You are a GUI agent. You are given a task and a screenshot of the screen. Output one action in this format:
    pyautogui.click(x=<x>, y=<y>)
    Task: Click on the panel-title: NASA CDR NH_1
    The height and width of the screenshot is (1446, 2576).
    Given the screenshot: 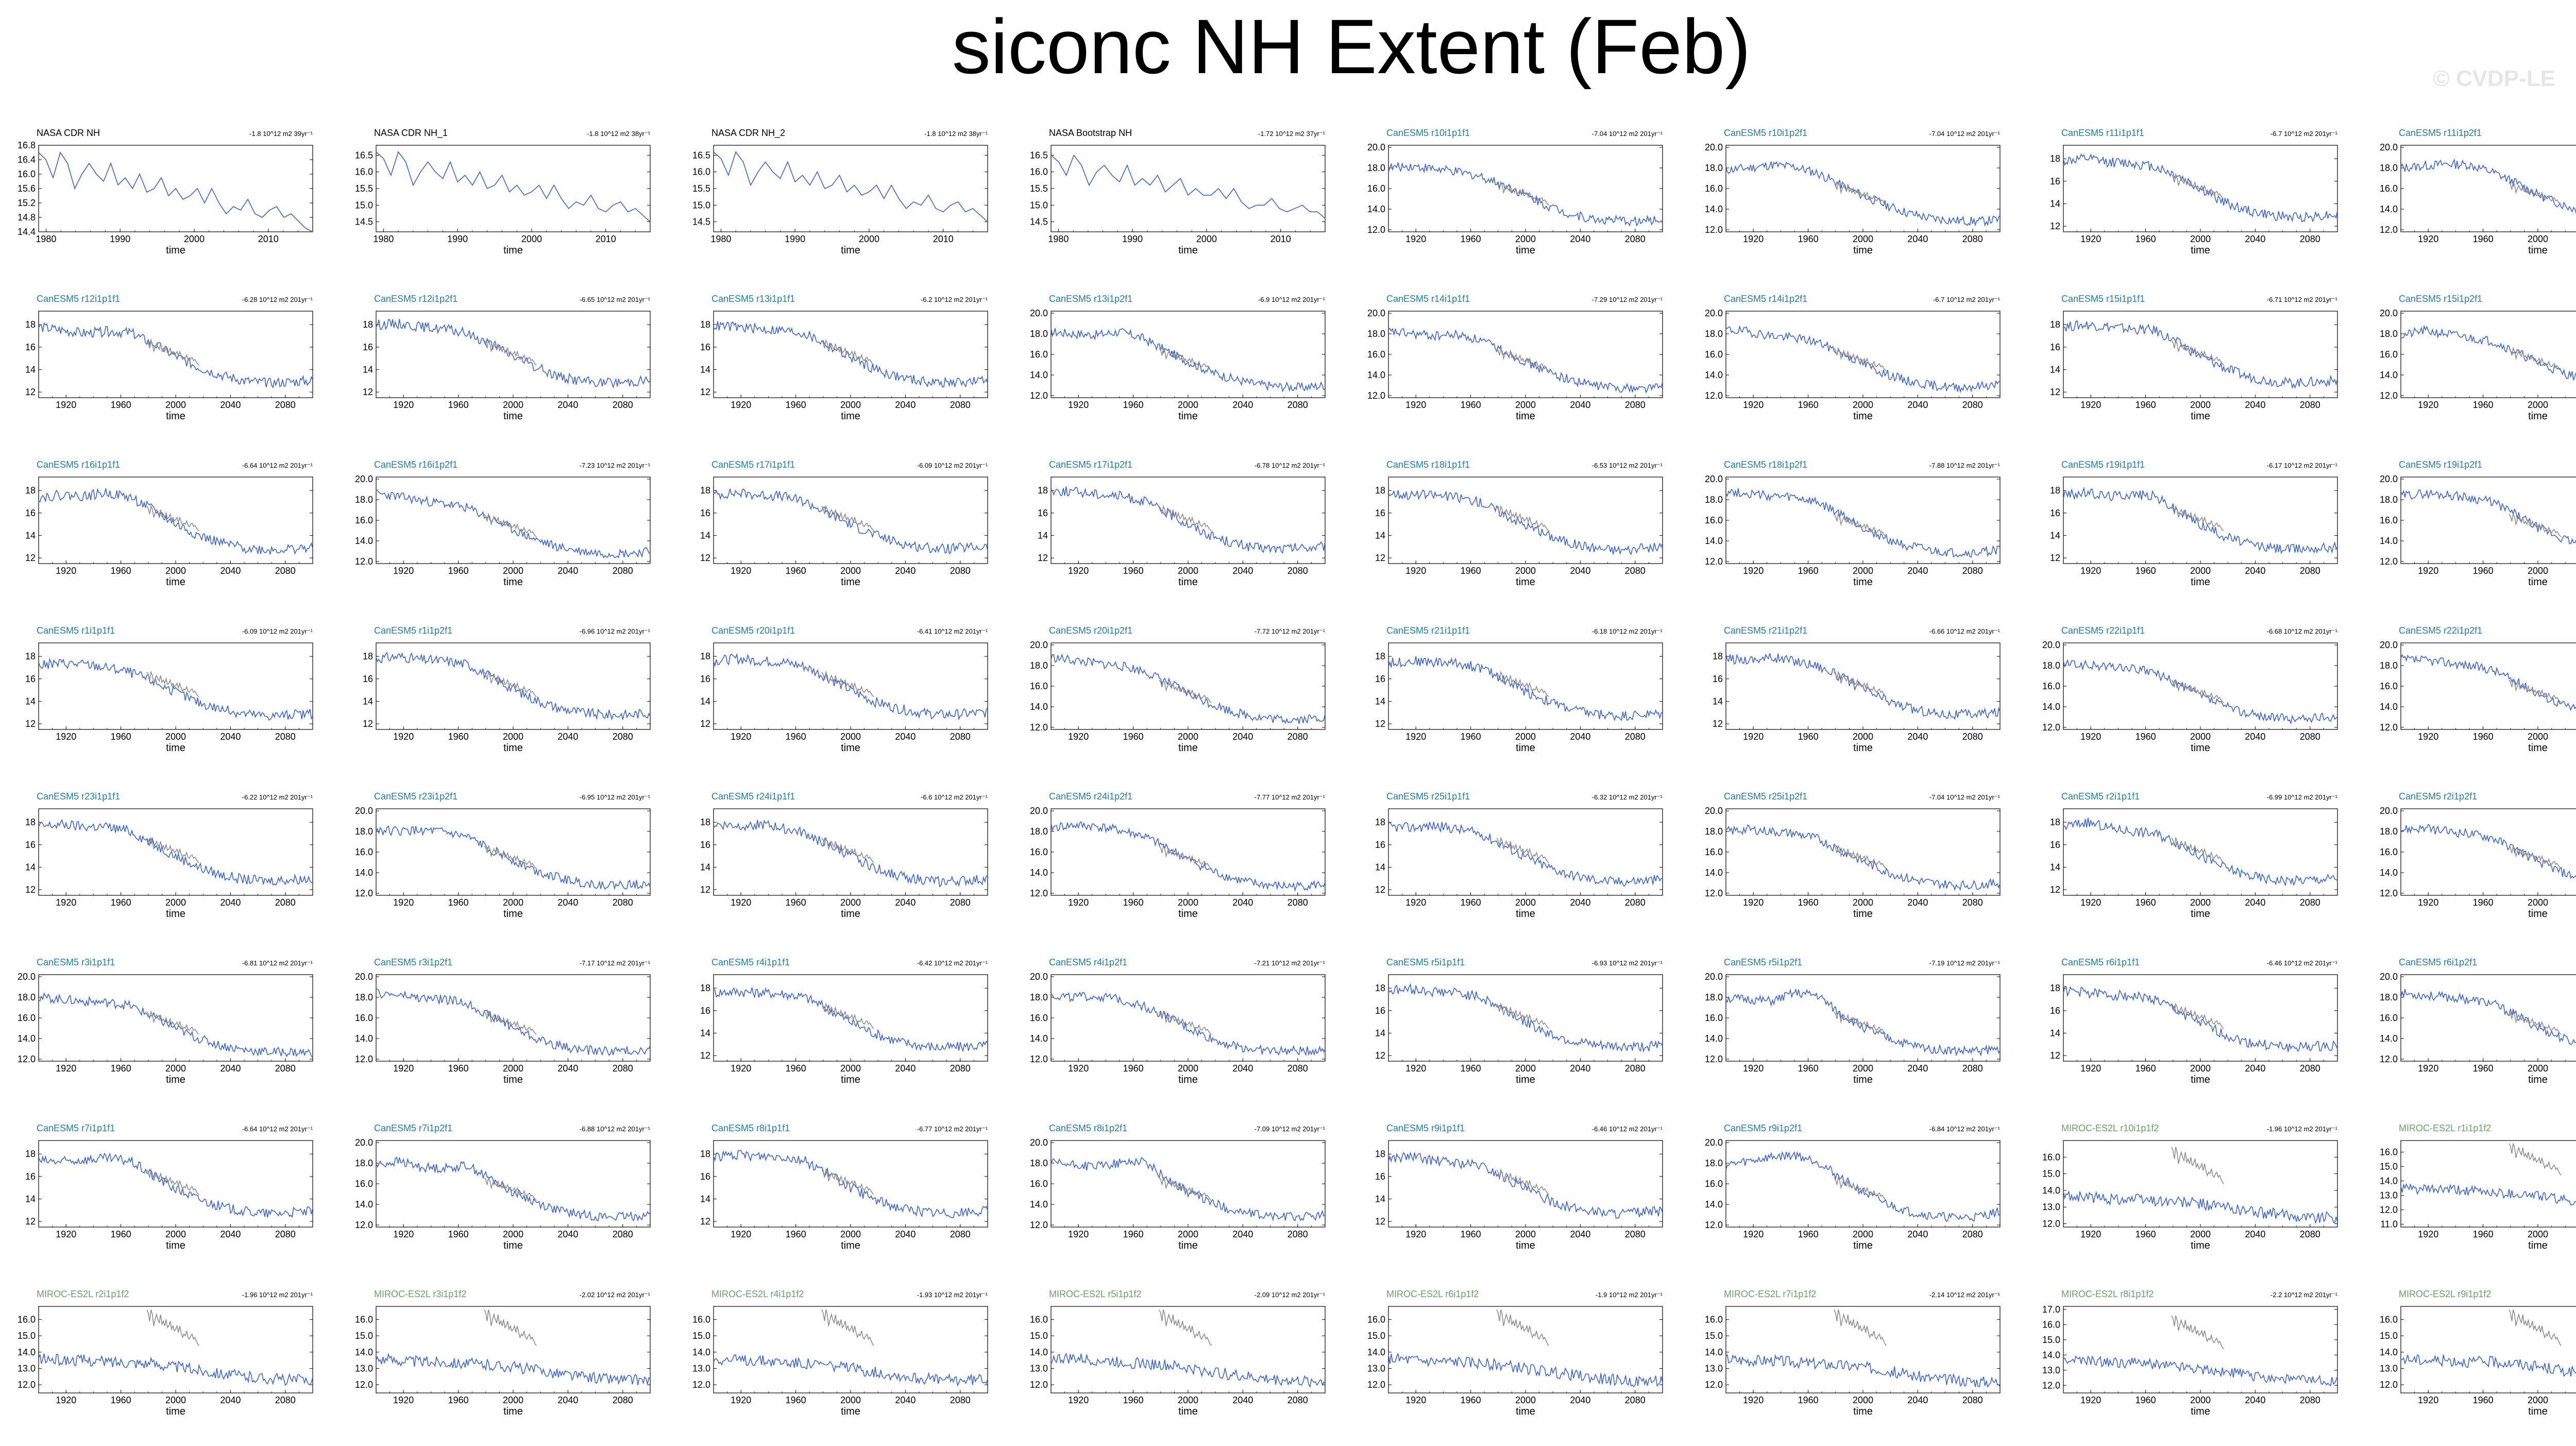 What is the action you would take?
    pyautogui.click(x=411, y=133)
    